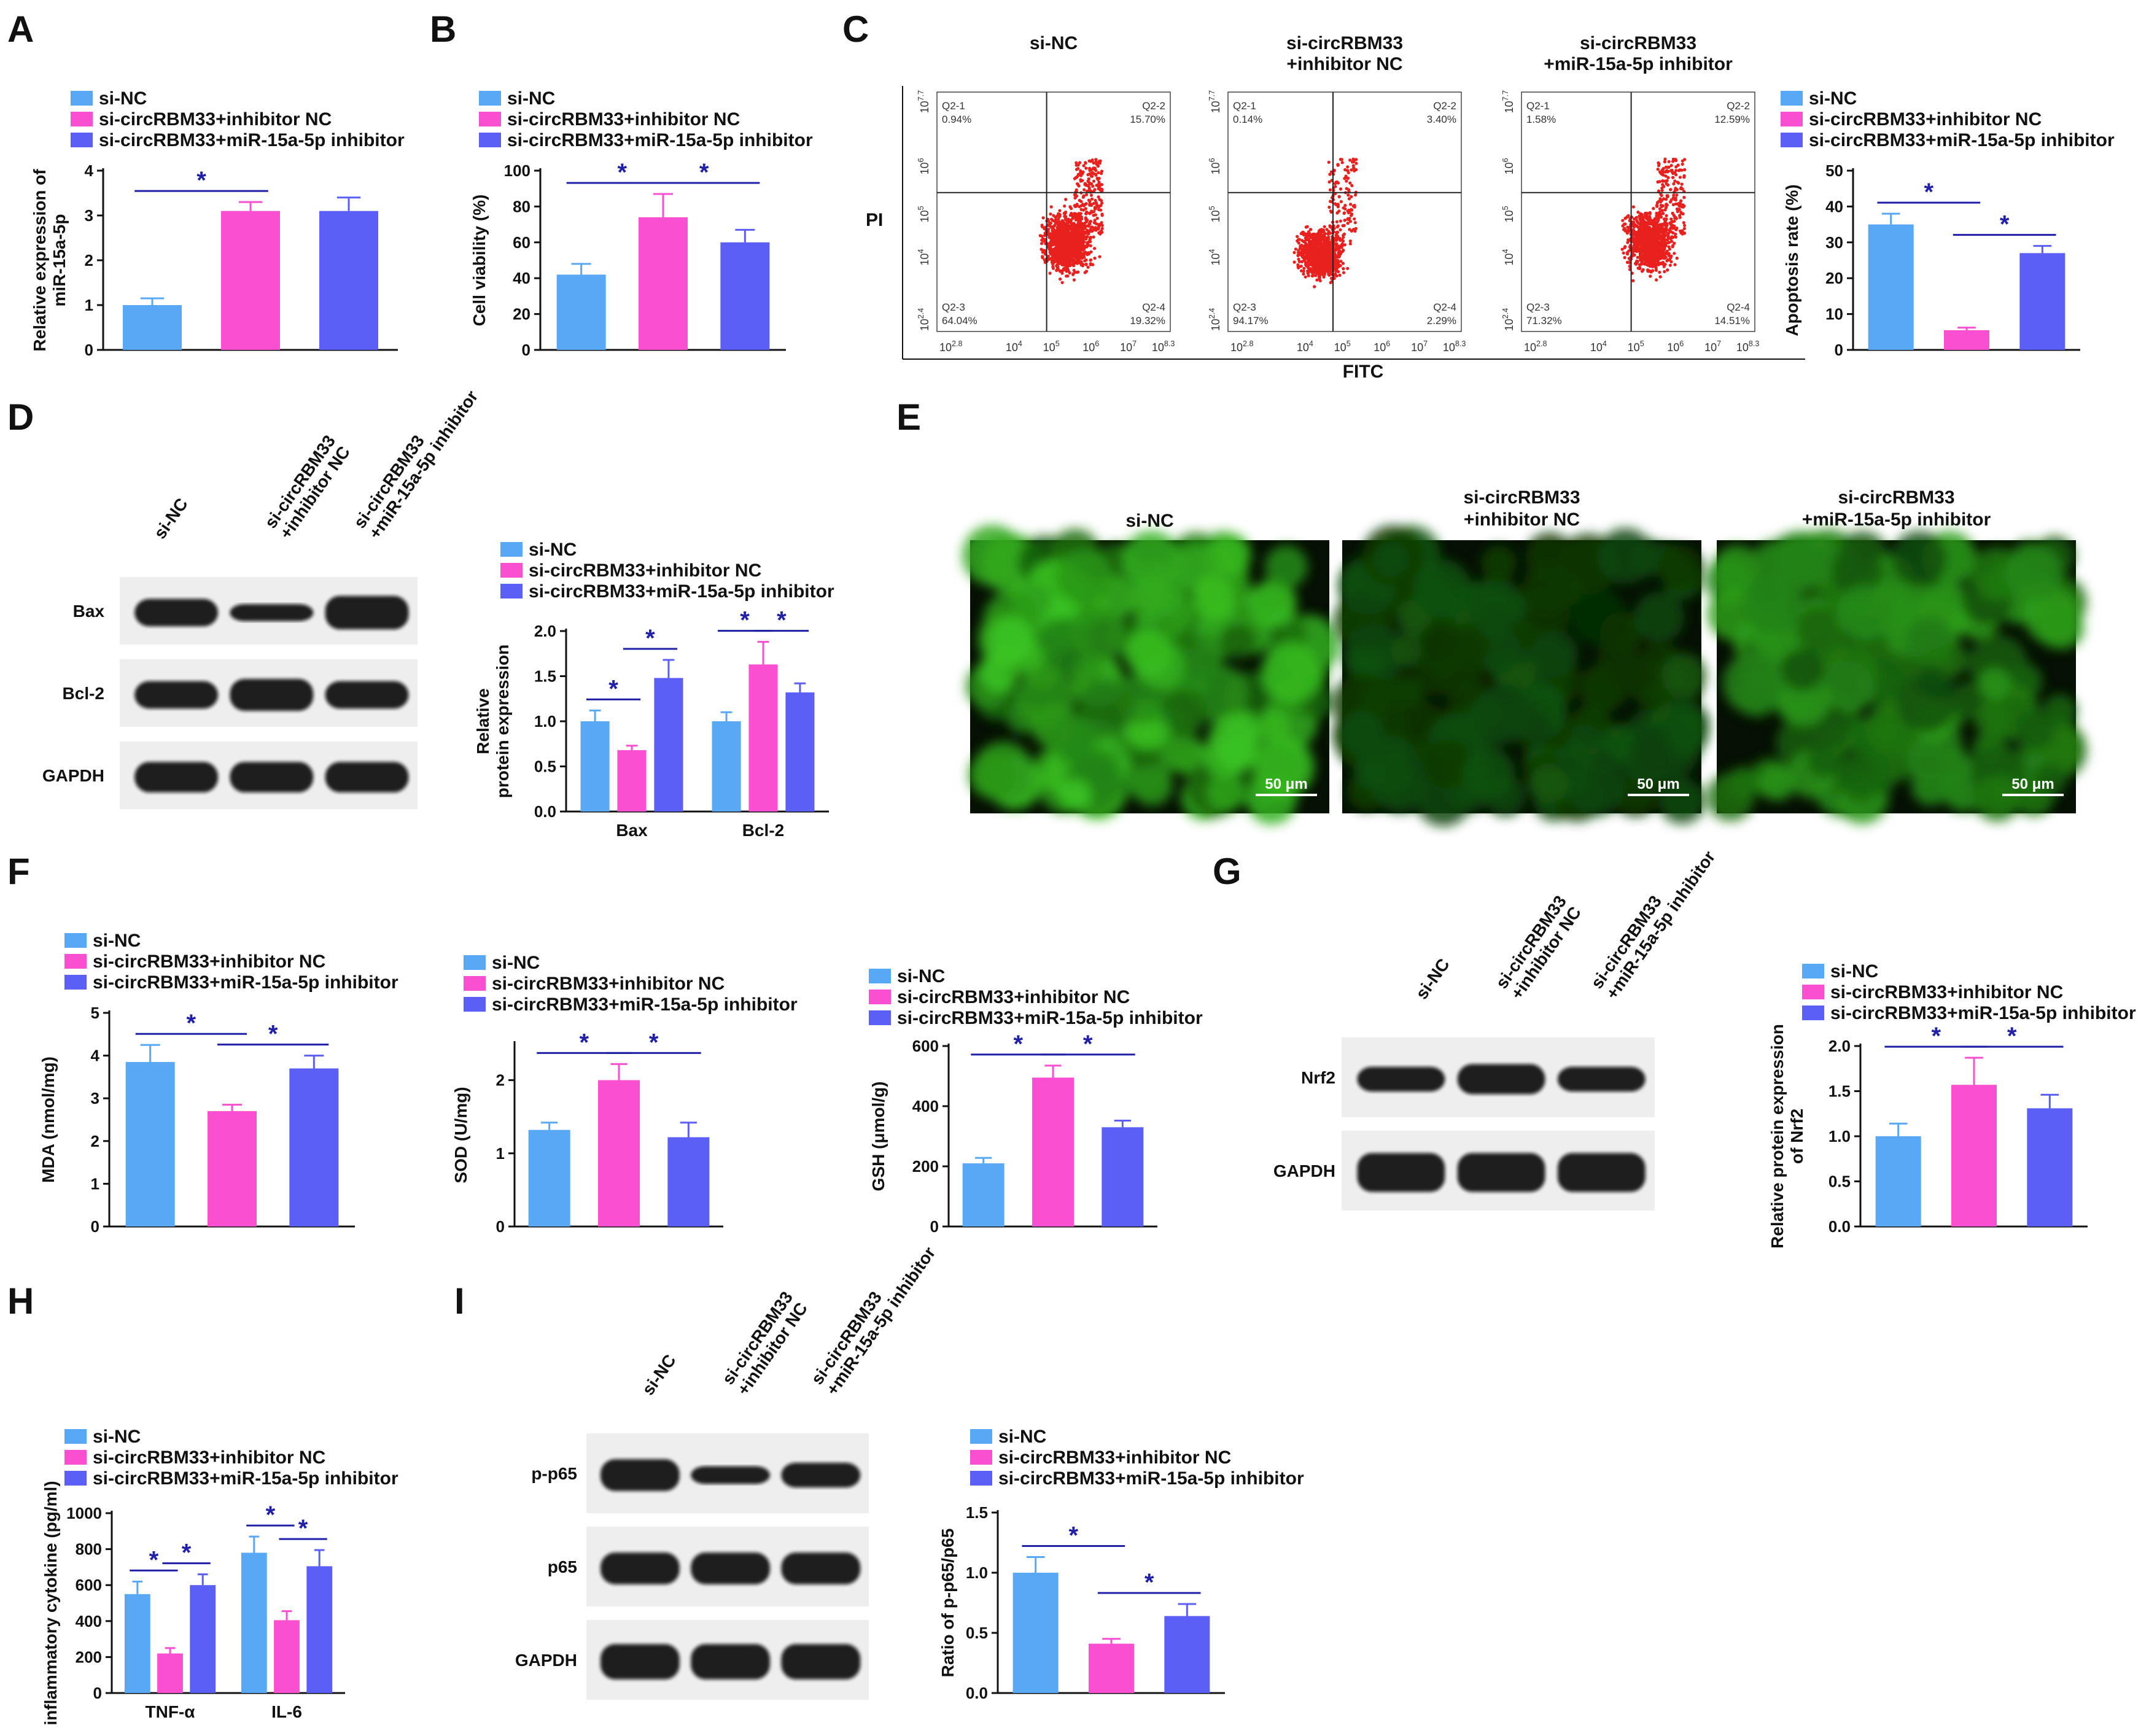 The width and height of the screenshot is (2149, 1736). I want to click on y-tick-label: 4, so click(95, 1056).